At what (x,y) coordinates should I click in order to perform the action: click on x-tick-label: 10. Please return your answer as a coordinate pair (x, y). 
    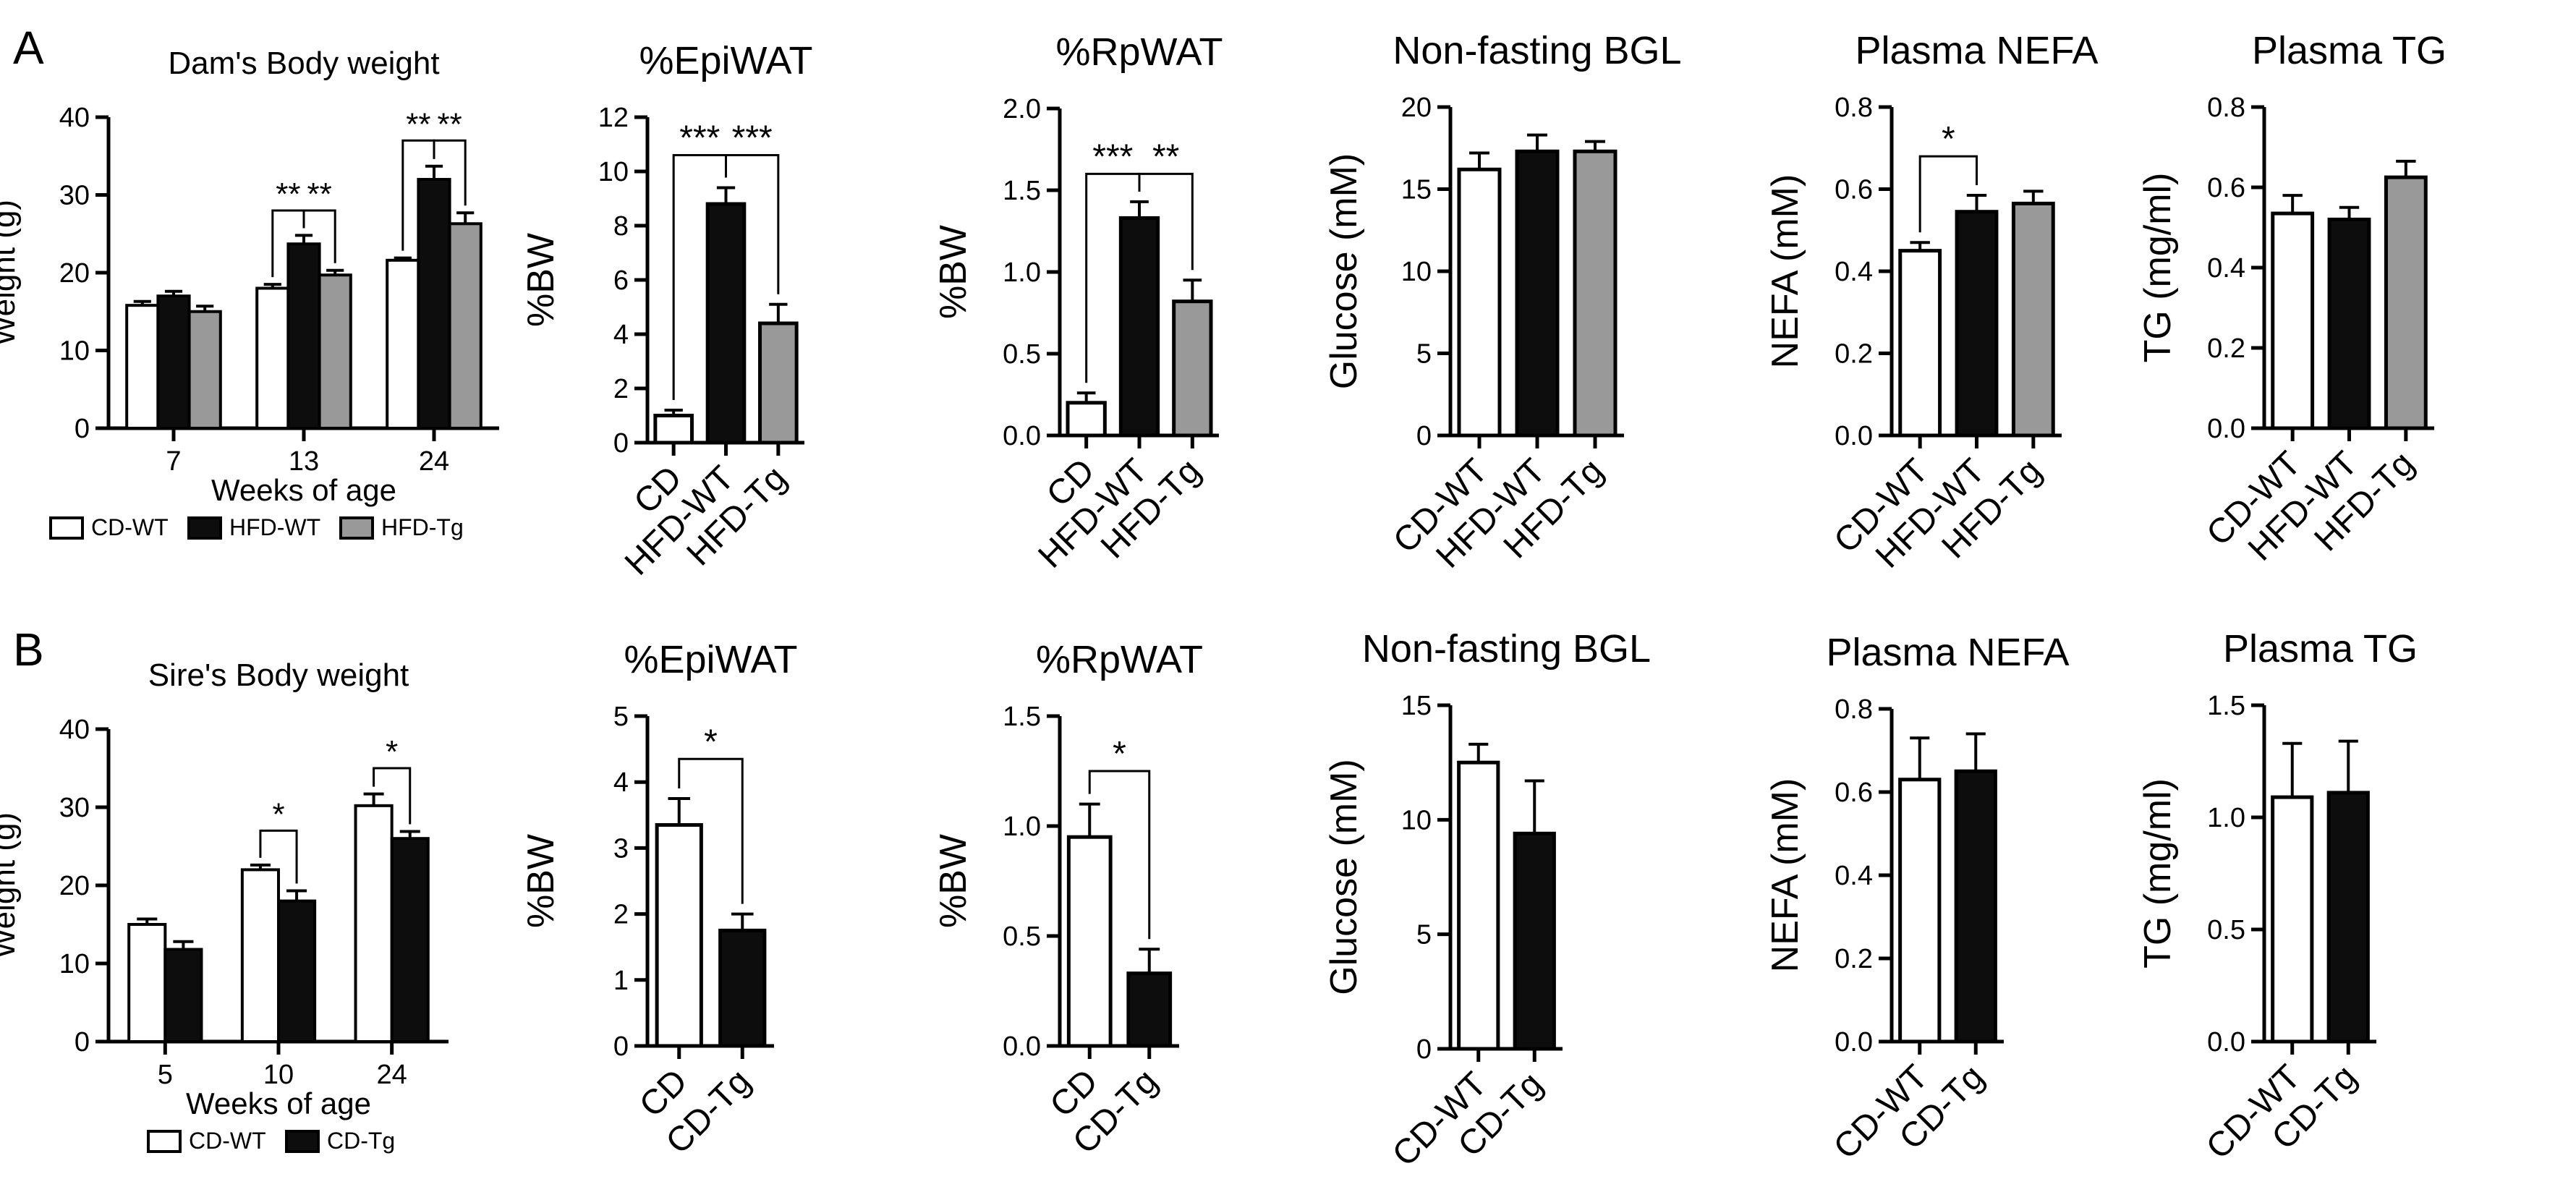
    Looking at the image, I should click on (278, 1075).